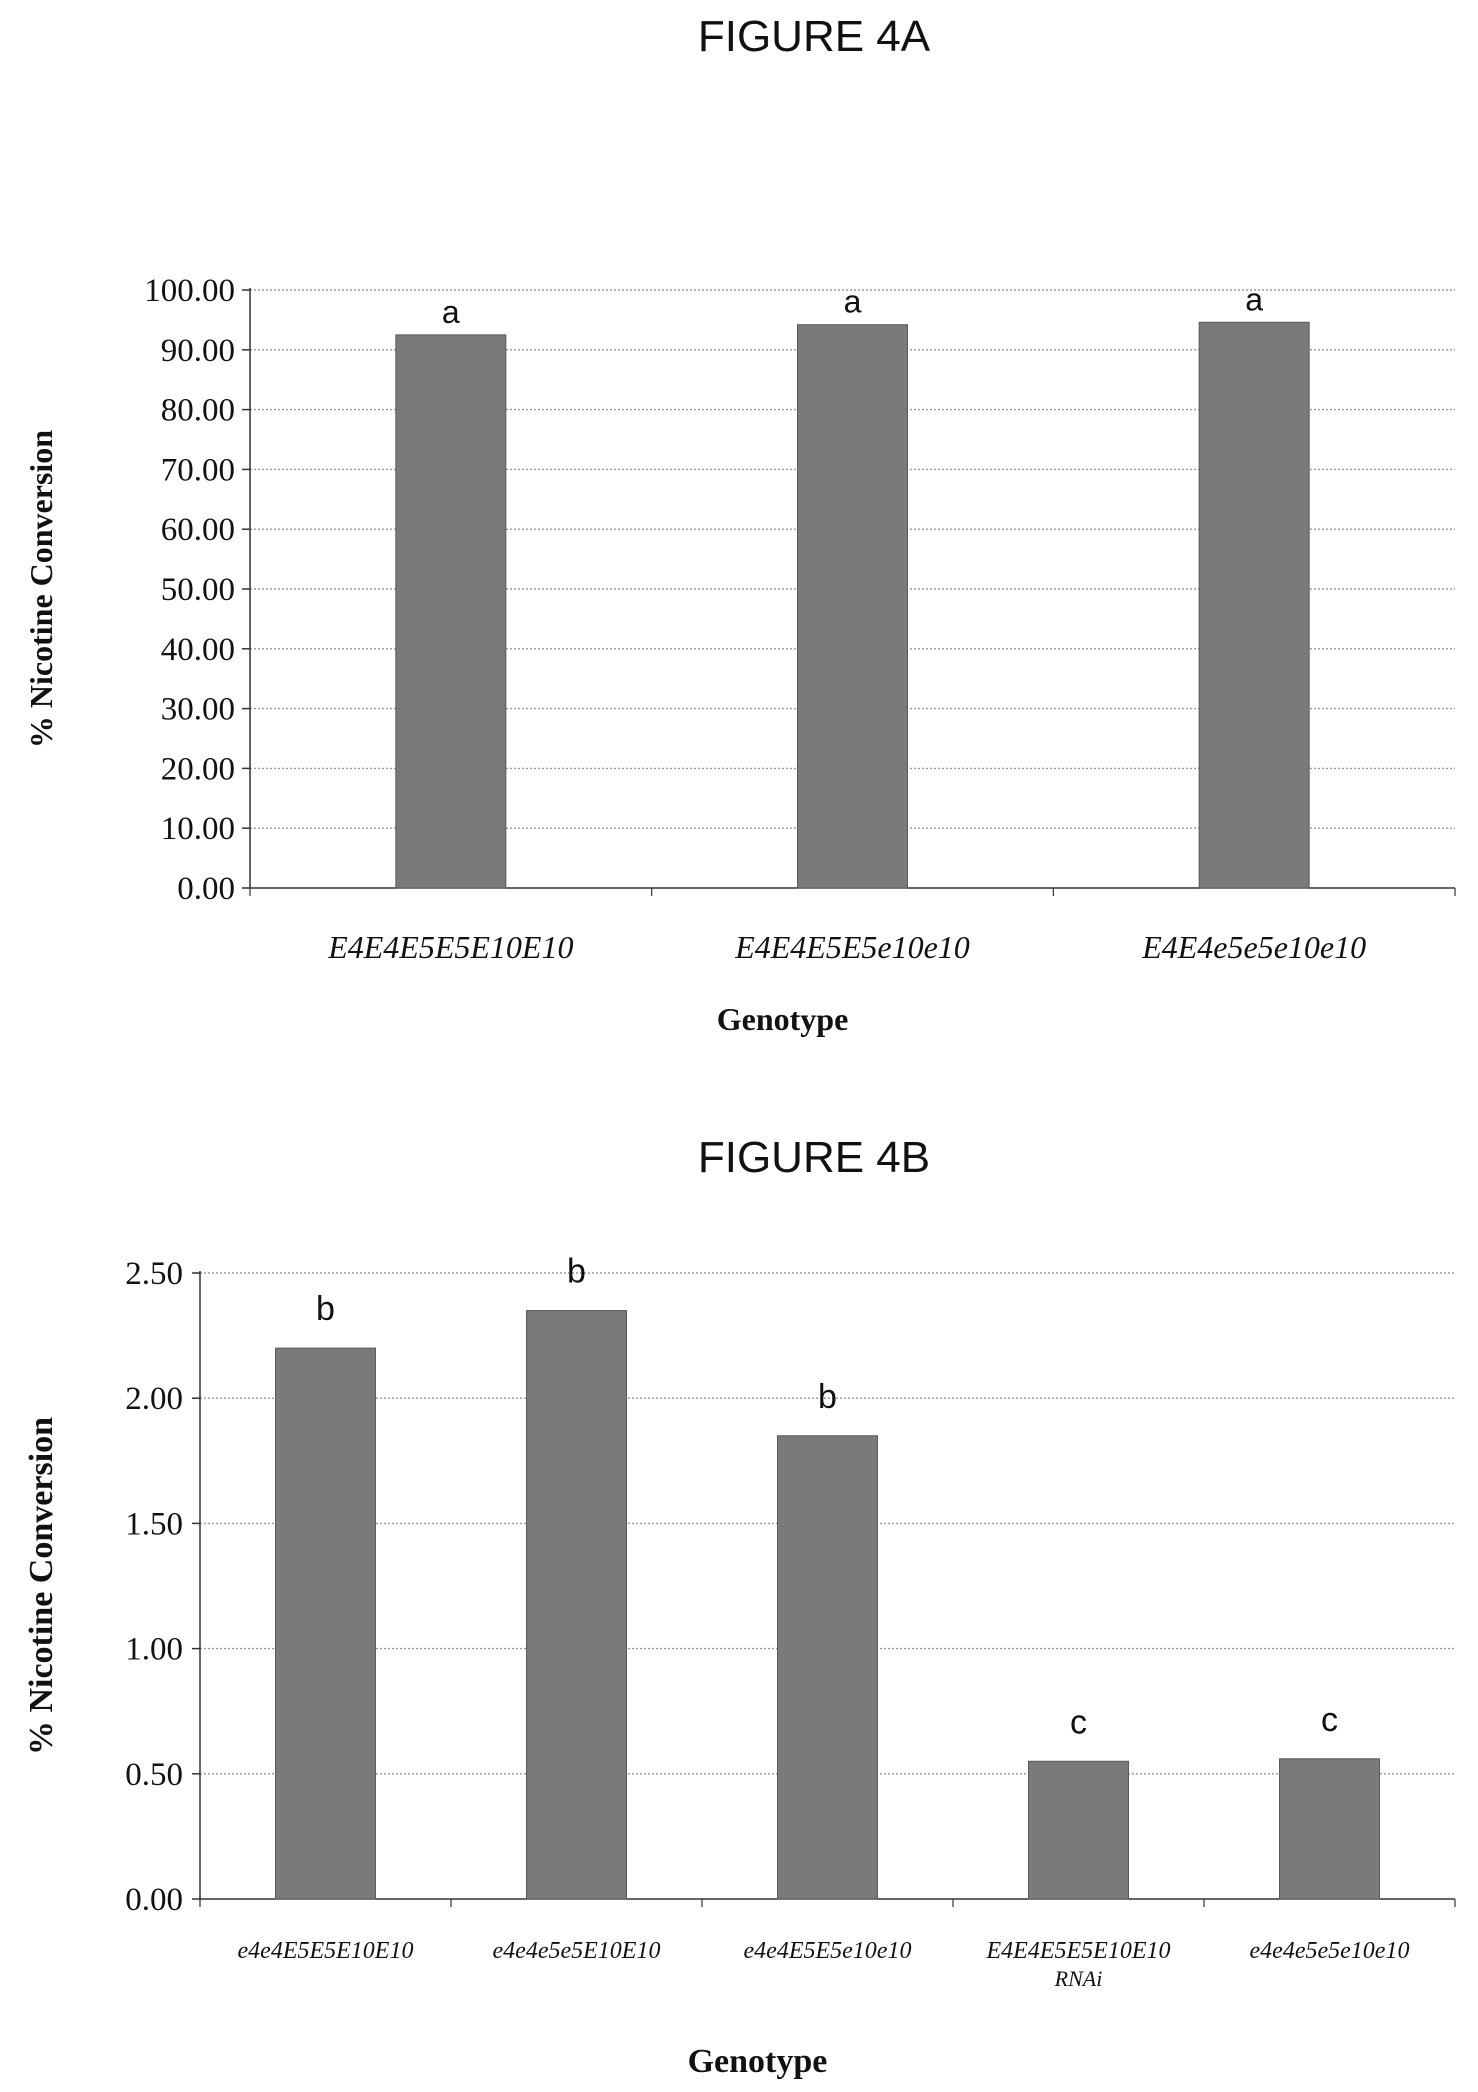 The width and height of the screenshot is (1478, 2092). What do you see at coordinates (198, 590) in the screenshot?
I see `y-tick-label: 50.00` at bounding box center [198, 590].